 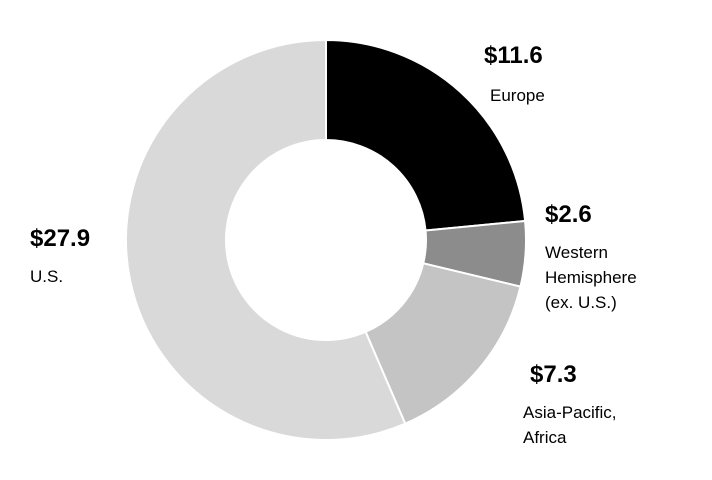 I want to click on category-label: Europe, so click(x=517, y=95).